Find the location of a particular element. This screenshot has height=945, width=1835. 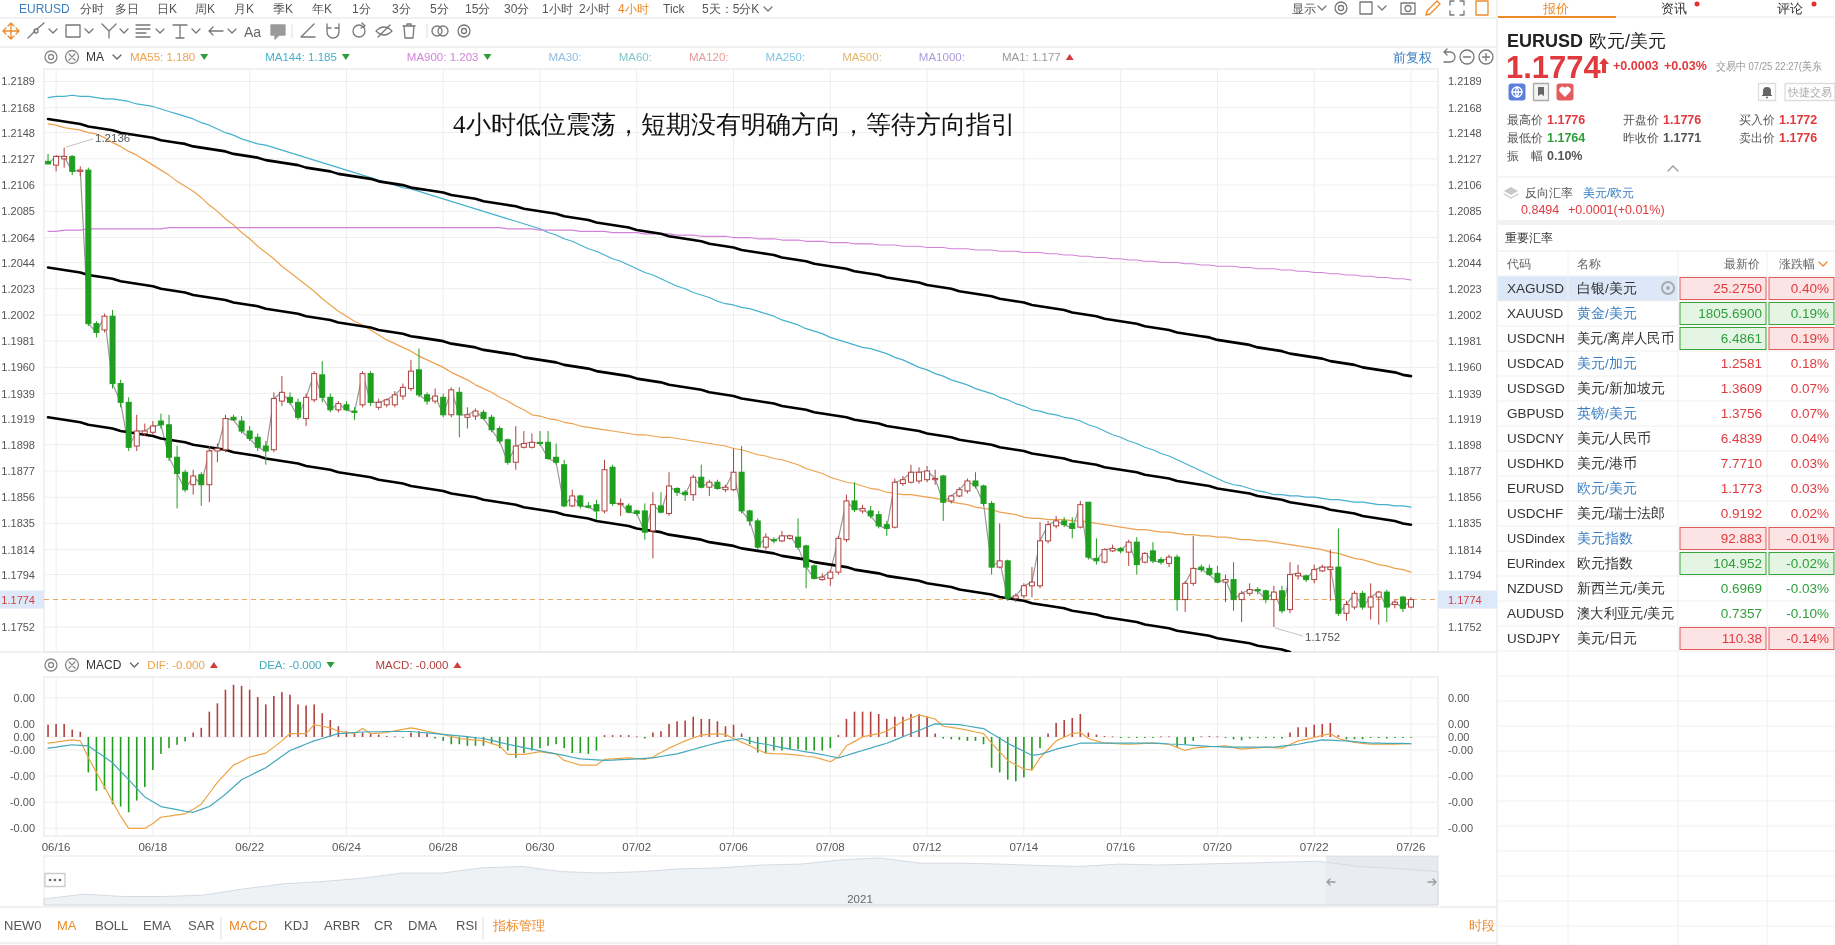

text: -0.03% is located at coordinates (1807, 588).